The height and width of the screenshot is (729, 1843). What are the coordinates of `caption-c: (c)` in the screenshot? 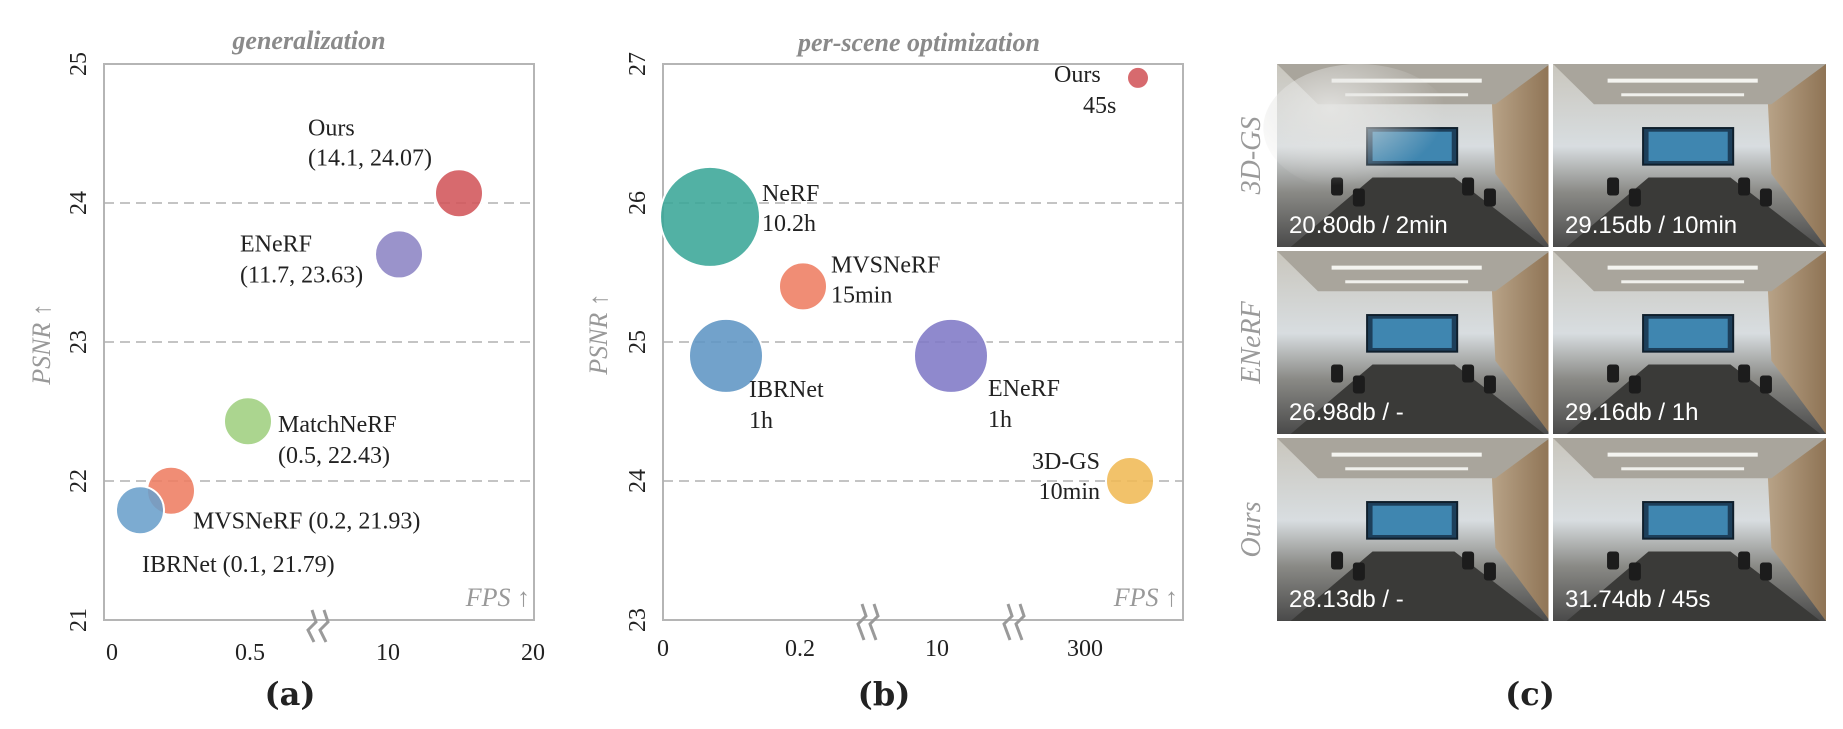 It's located at (1530, 694).